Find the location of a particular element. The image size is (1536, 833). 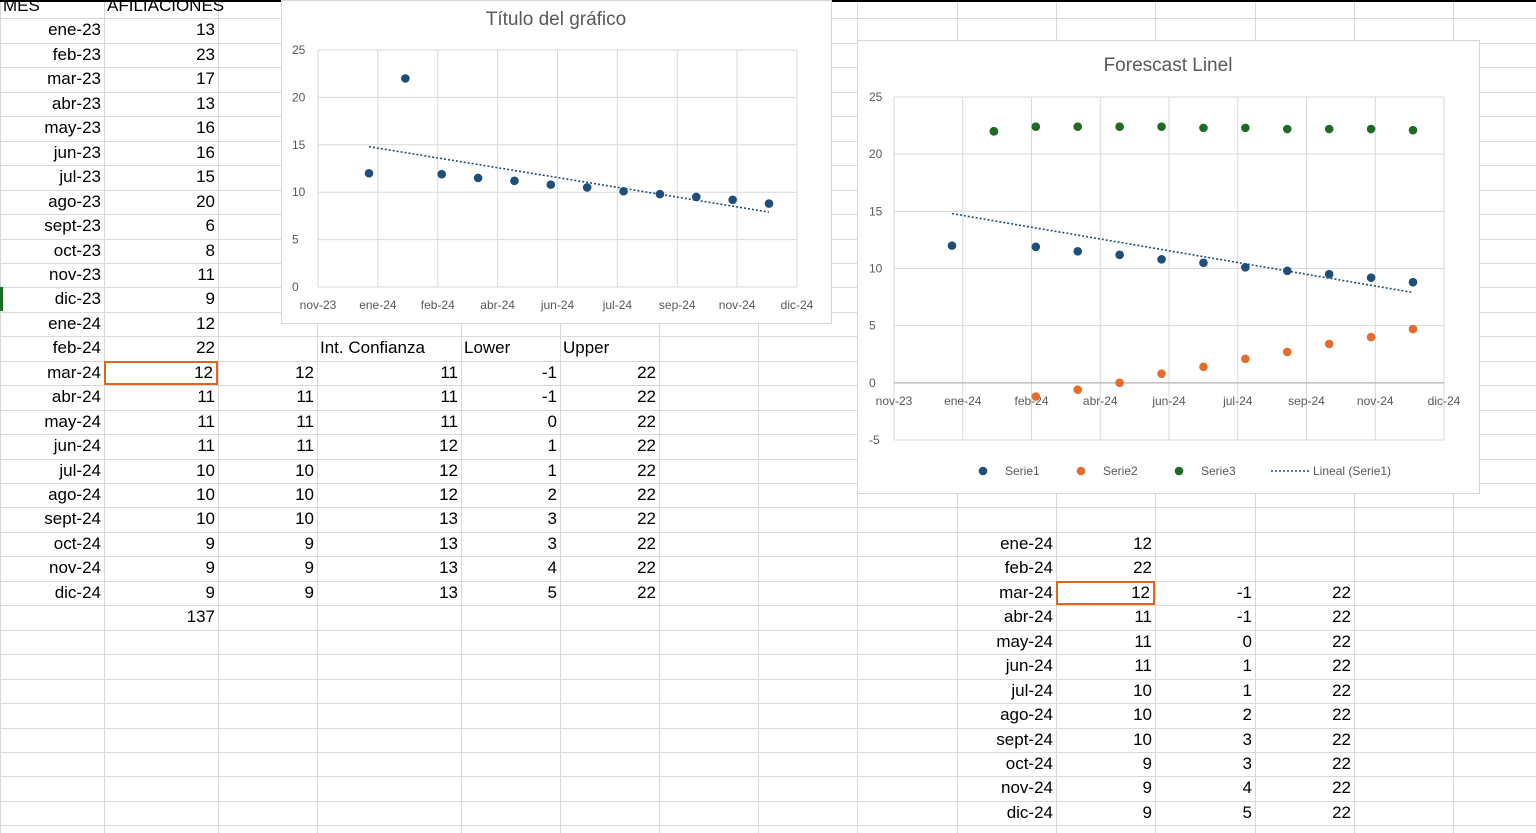

cell-afiliaciones: 12 is located at coordinates (205, 323).